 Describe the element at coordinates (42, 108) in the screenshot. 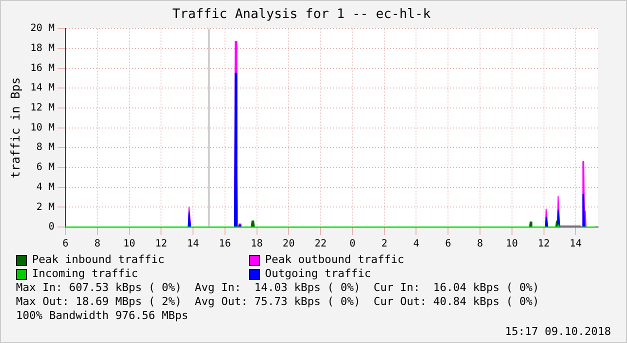

I see `y-tick-label: 12 M` at that location.